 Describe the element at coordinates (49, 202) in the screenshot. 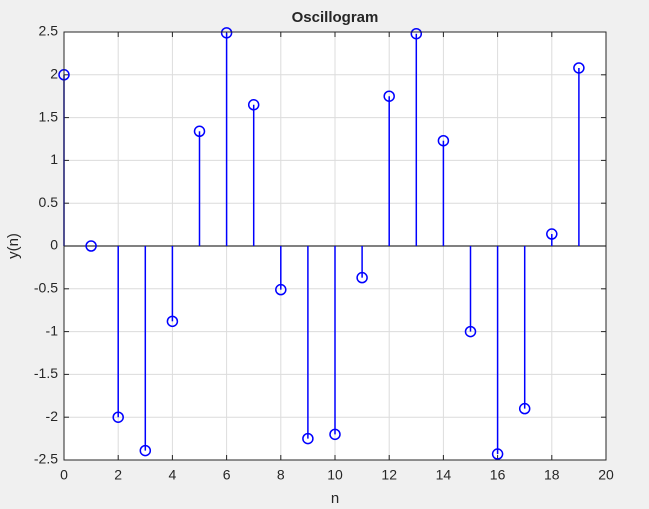

I see `y-tick-label: 0.5` at that location.